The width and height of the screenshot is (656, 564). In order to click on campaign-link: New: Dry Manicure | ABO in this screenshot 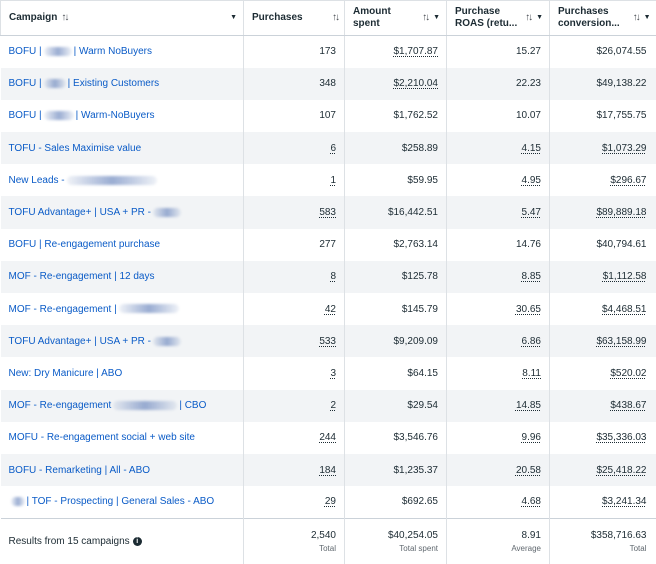, I will do `click(66, 373)`.